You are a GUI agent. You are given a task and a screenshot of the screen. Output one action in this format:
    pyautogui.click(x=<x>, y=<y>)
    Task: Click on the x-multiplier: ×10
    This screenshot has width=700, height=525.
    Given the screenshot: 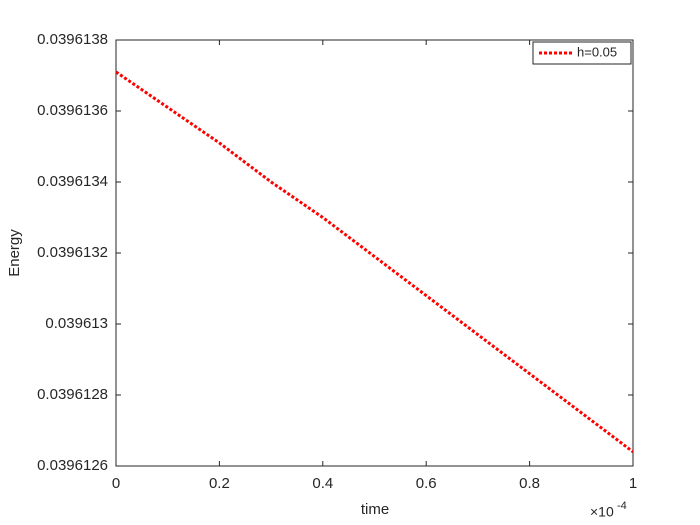 What is the action you would take?
    pyautogui.click(x=602, y=512)
    